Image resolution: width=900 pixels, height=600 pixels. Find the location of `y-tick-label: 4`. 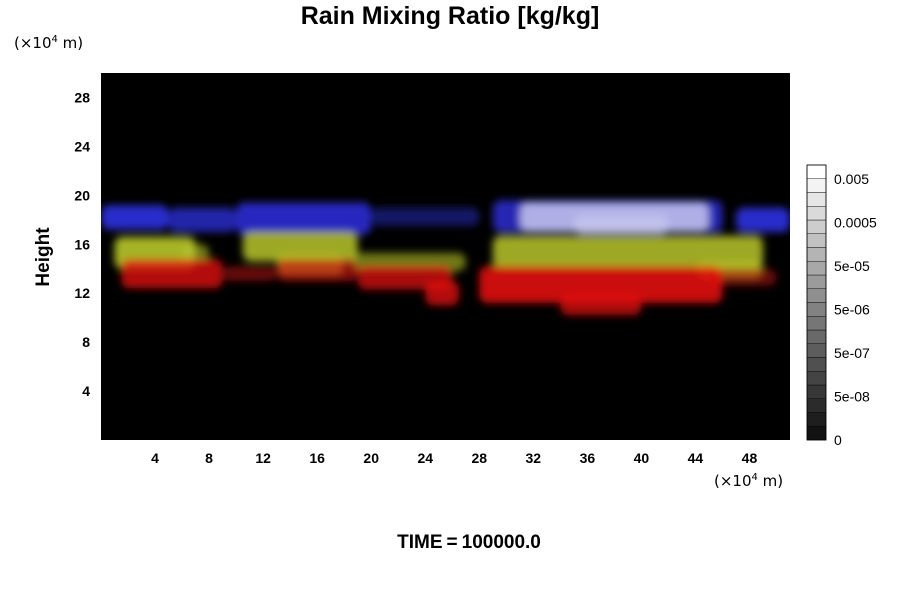

y-tick-label: 4 is located at coordinates (86, 391).